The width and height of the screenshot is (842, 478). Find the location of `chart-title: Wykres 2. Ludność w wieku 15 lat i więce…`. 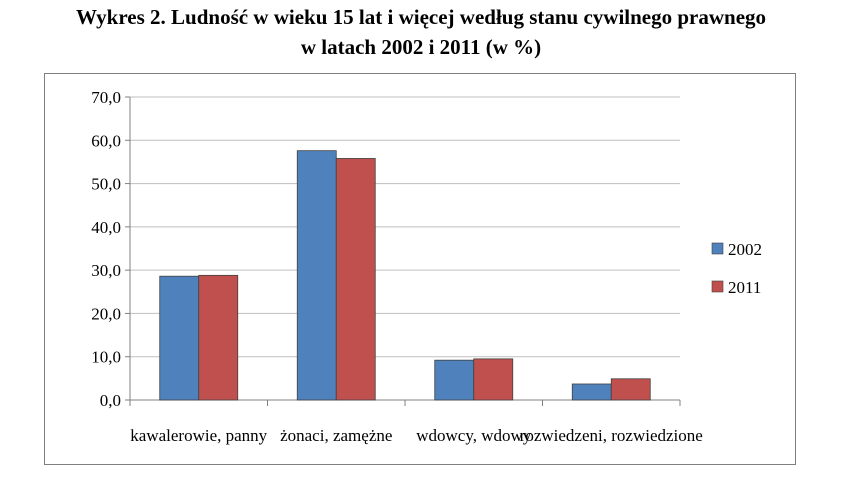

chart-title: Wykres 2. Ludność w wieku 15 lat i więce… is located at coordinates (421, 32).